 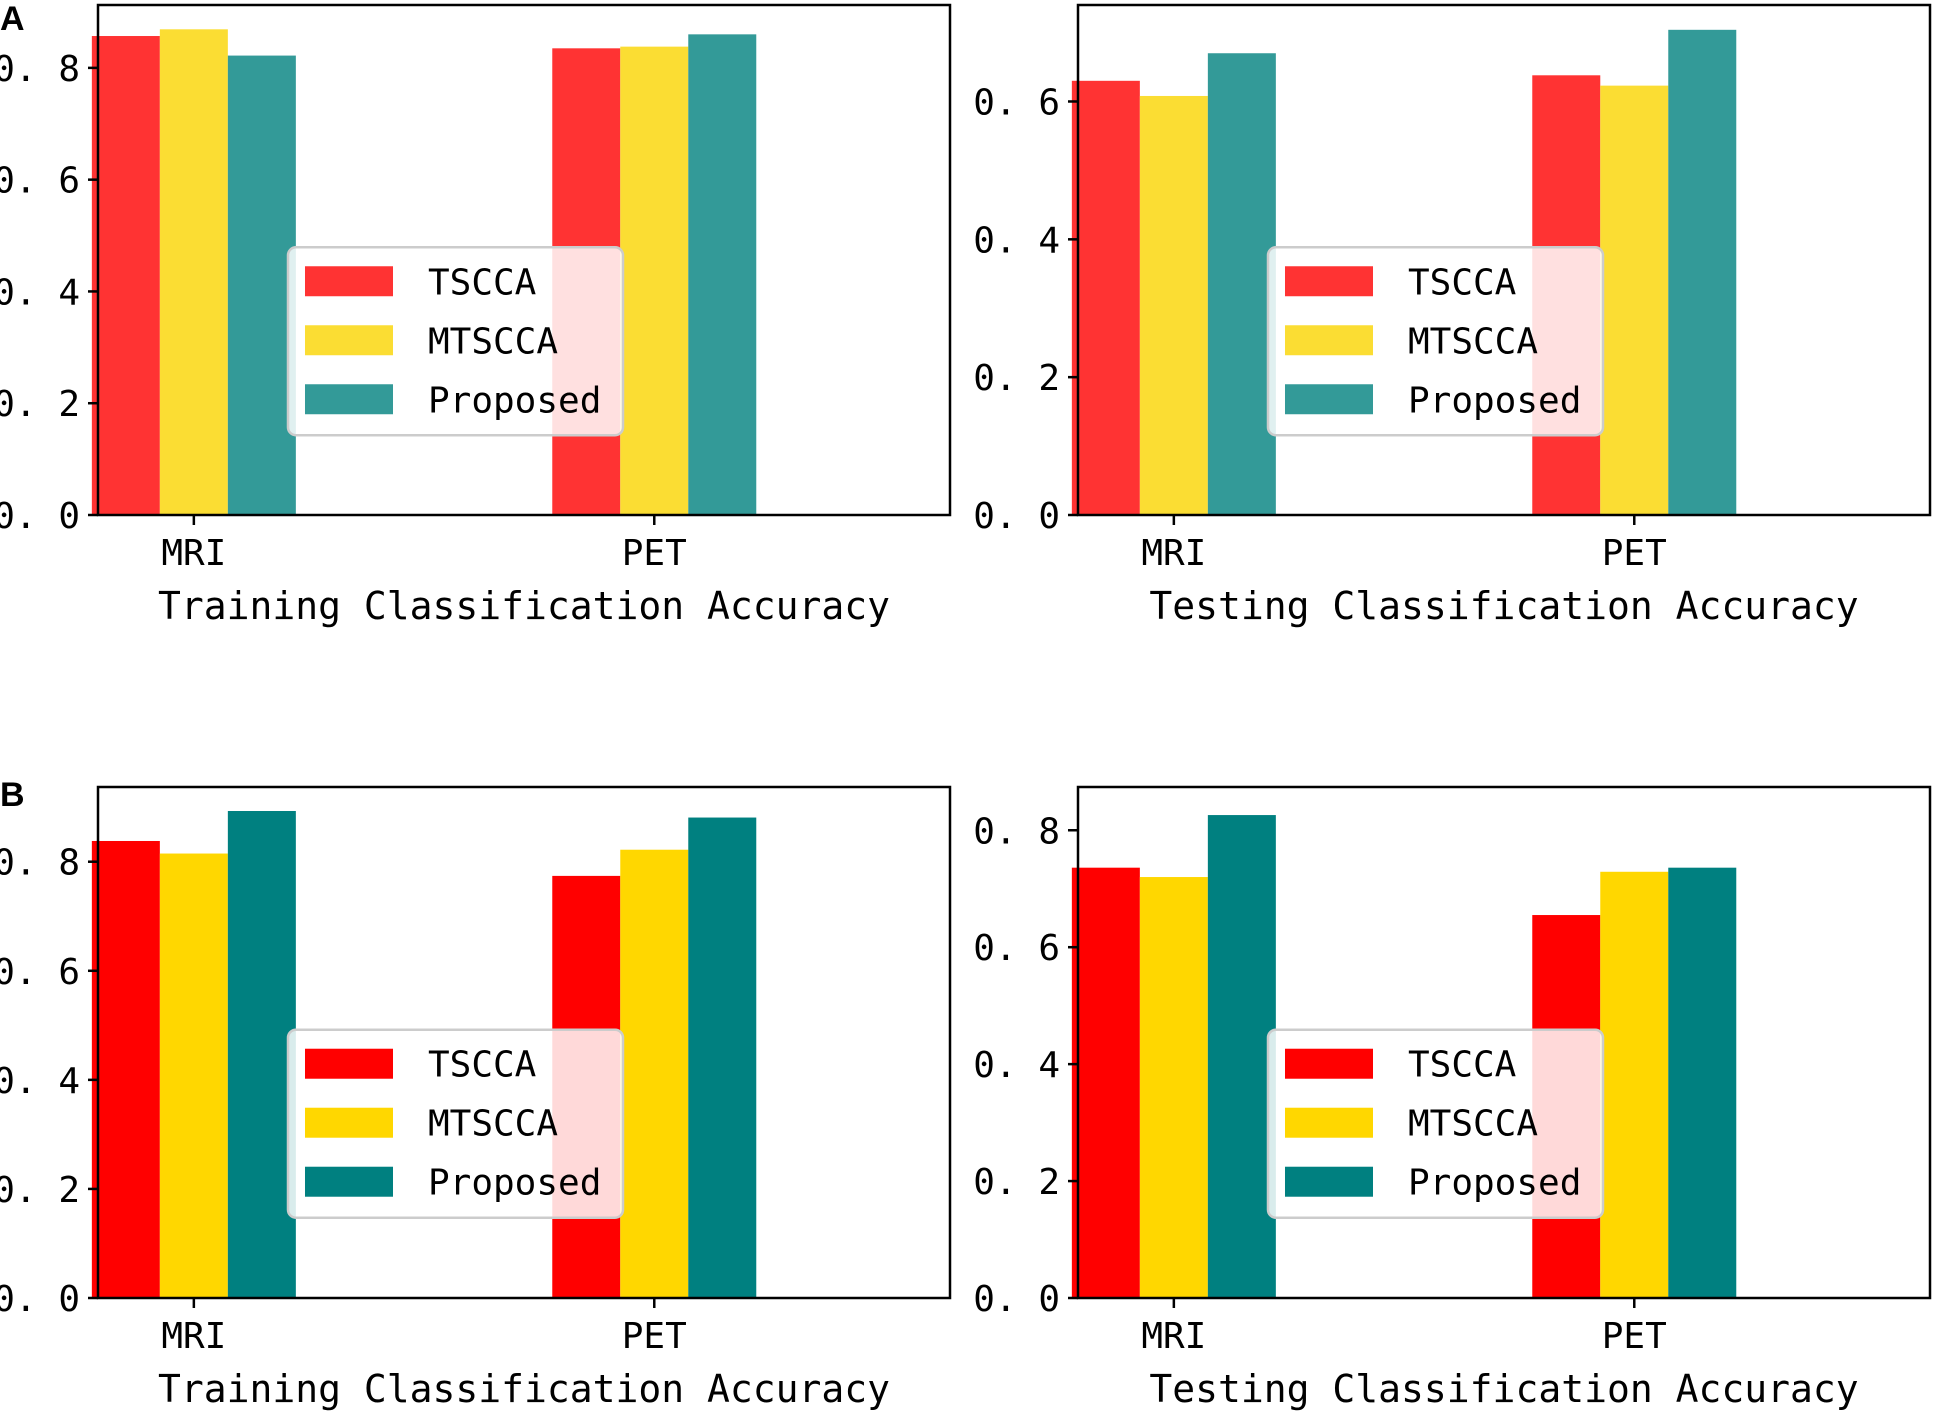 I want to click on legend-label-b-test-mtscca: MTSCCA, so click(x=1473, y=1124).